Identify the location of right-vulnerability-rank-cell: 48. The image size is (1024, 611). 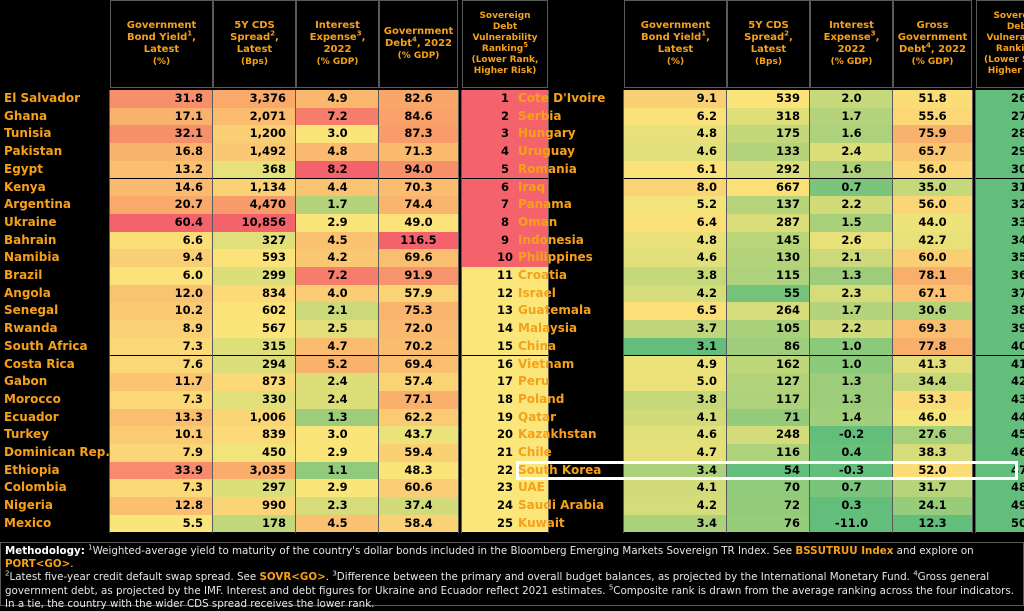
(1000, 488).